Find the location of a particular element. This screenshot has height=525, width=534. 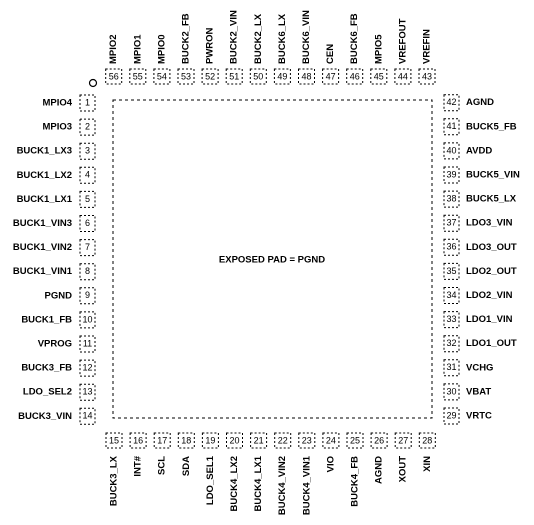

pin-number: 54 is located at coordinates (162, 76).